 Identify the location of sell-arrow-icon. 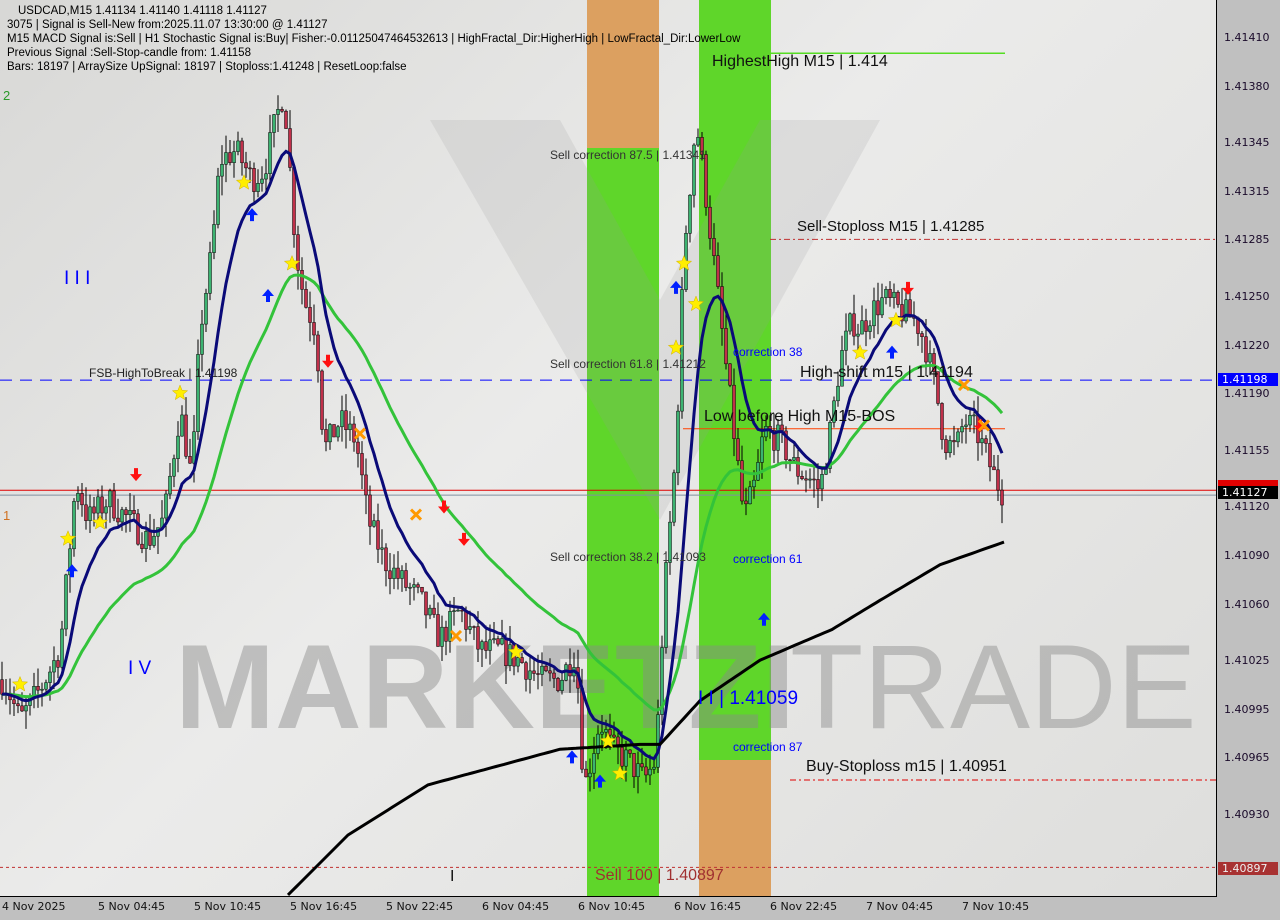
(464, 539).